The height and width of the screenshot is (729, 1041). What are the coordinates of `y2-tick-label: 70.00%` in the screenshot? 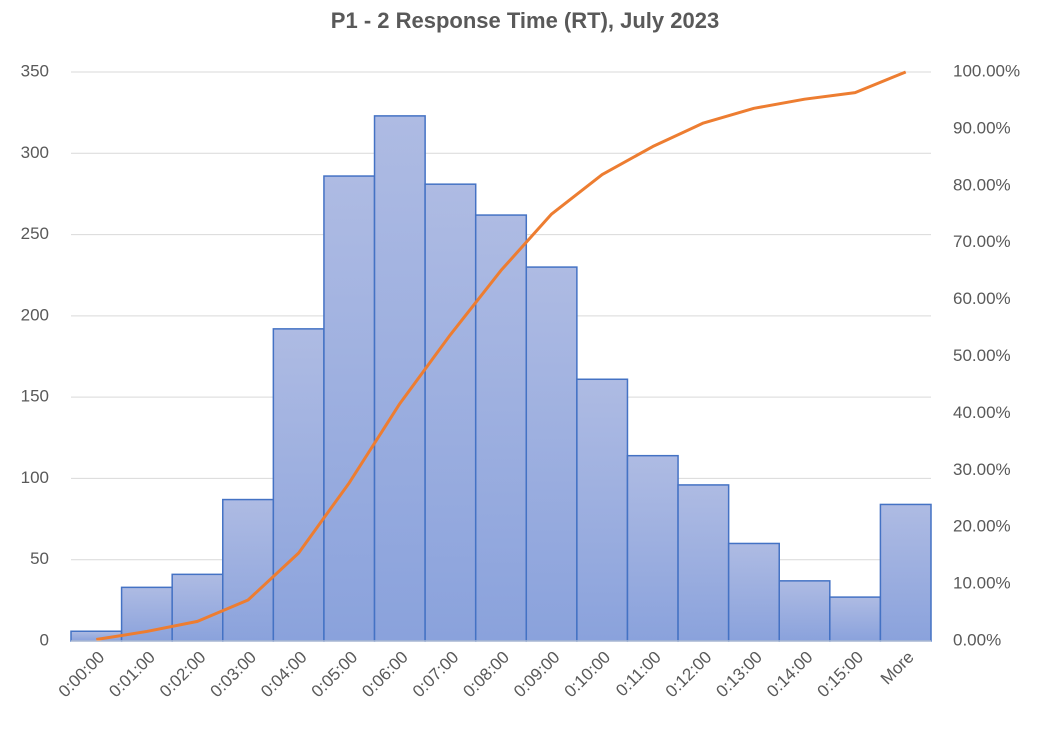 It's located at (982, 241).